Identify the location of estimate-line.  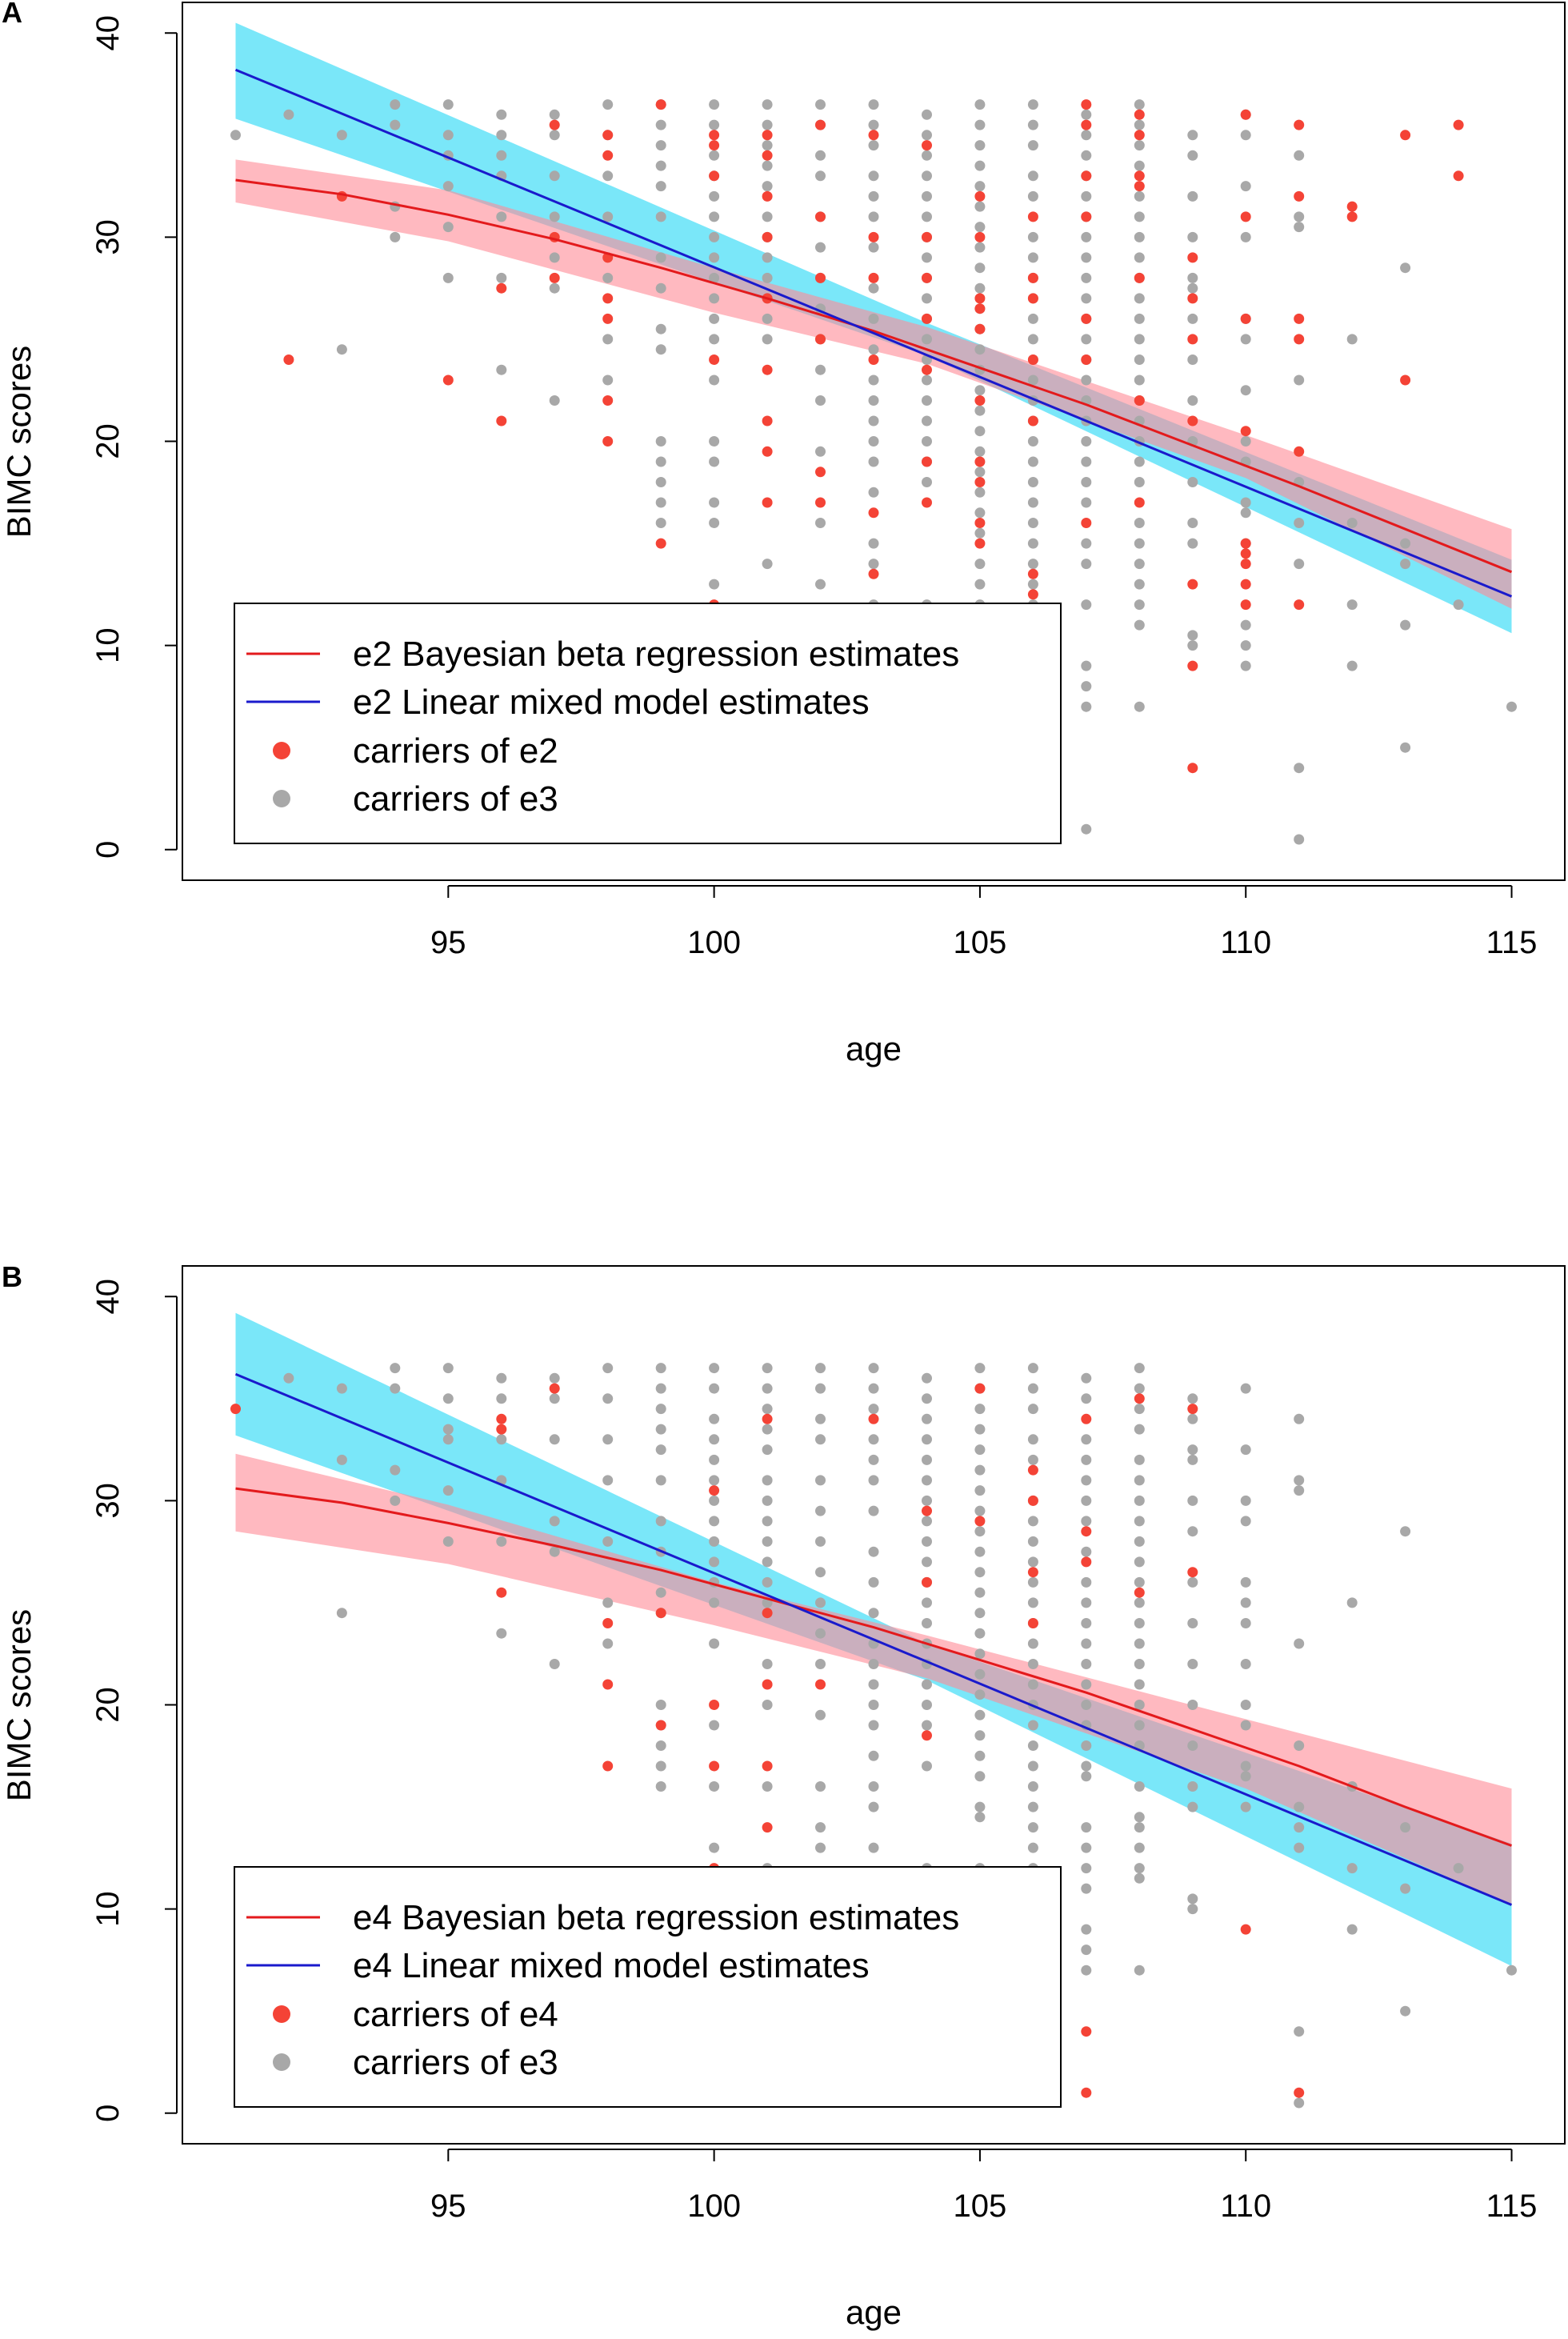
(874, 376).